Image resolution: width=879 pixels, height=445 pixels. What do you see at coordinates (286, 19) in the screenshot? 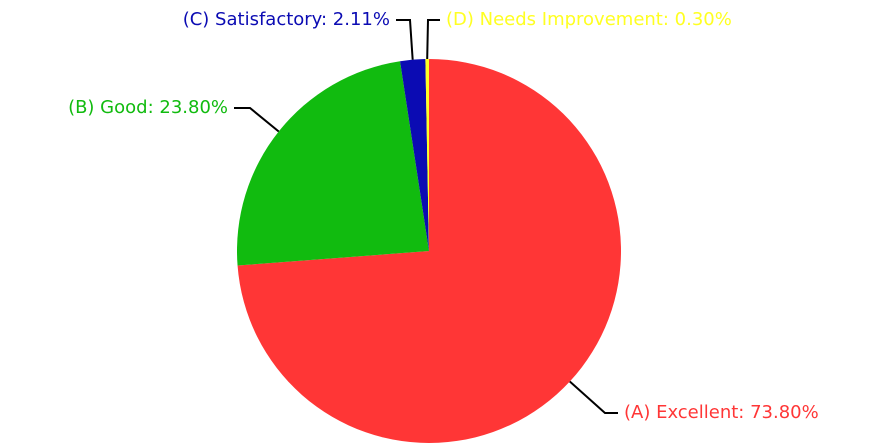
I see `slice-label: (C) Satisfactory: 2.11%` at bounding box center [286, 19].